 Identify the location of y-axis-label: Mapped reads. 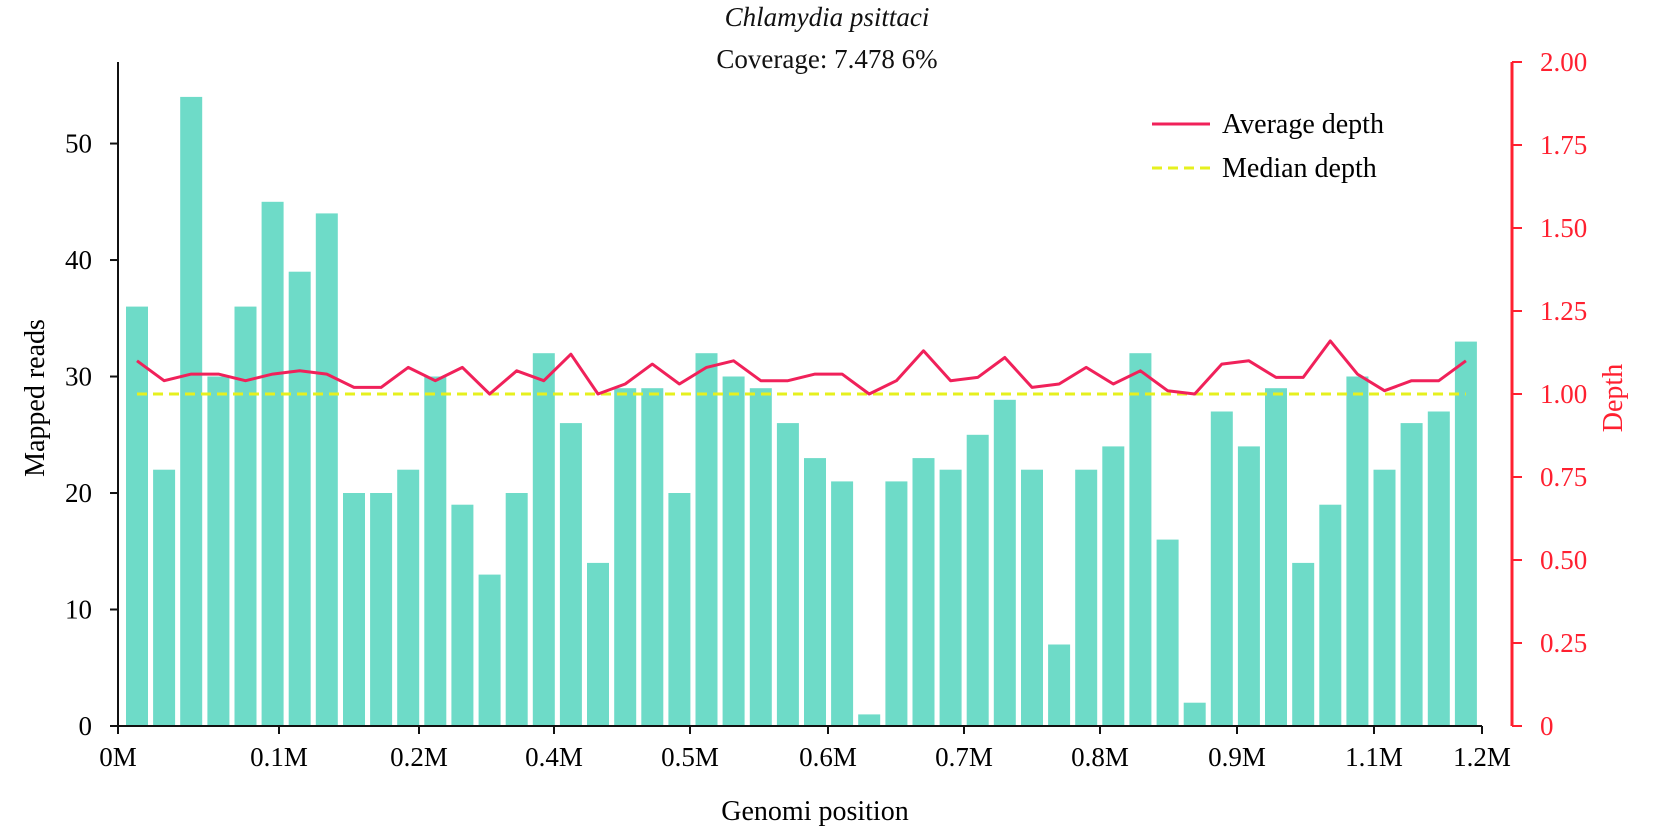
(35, 398).